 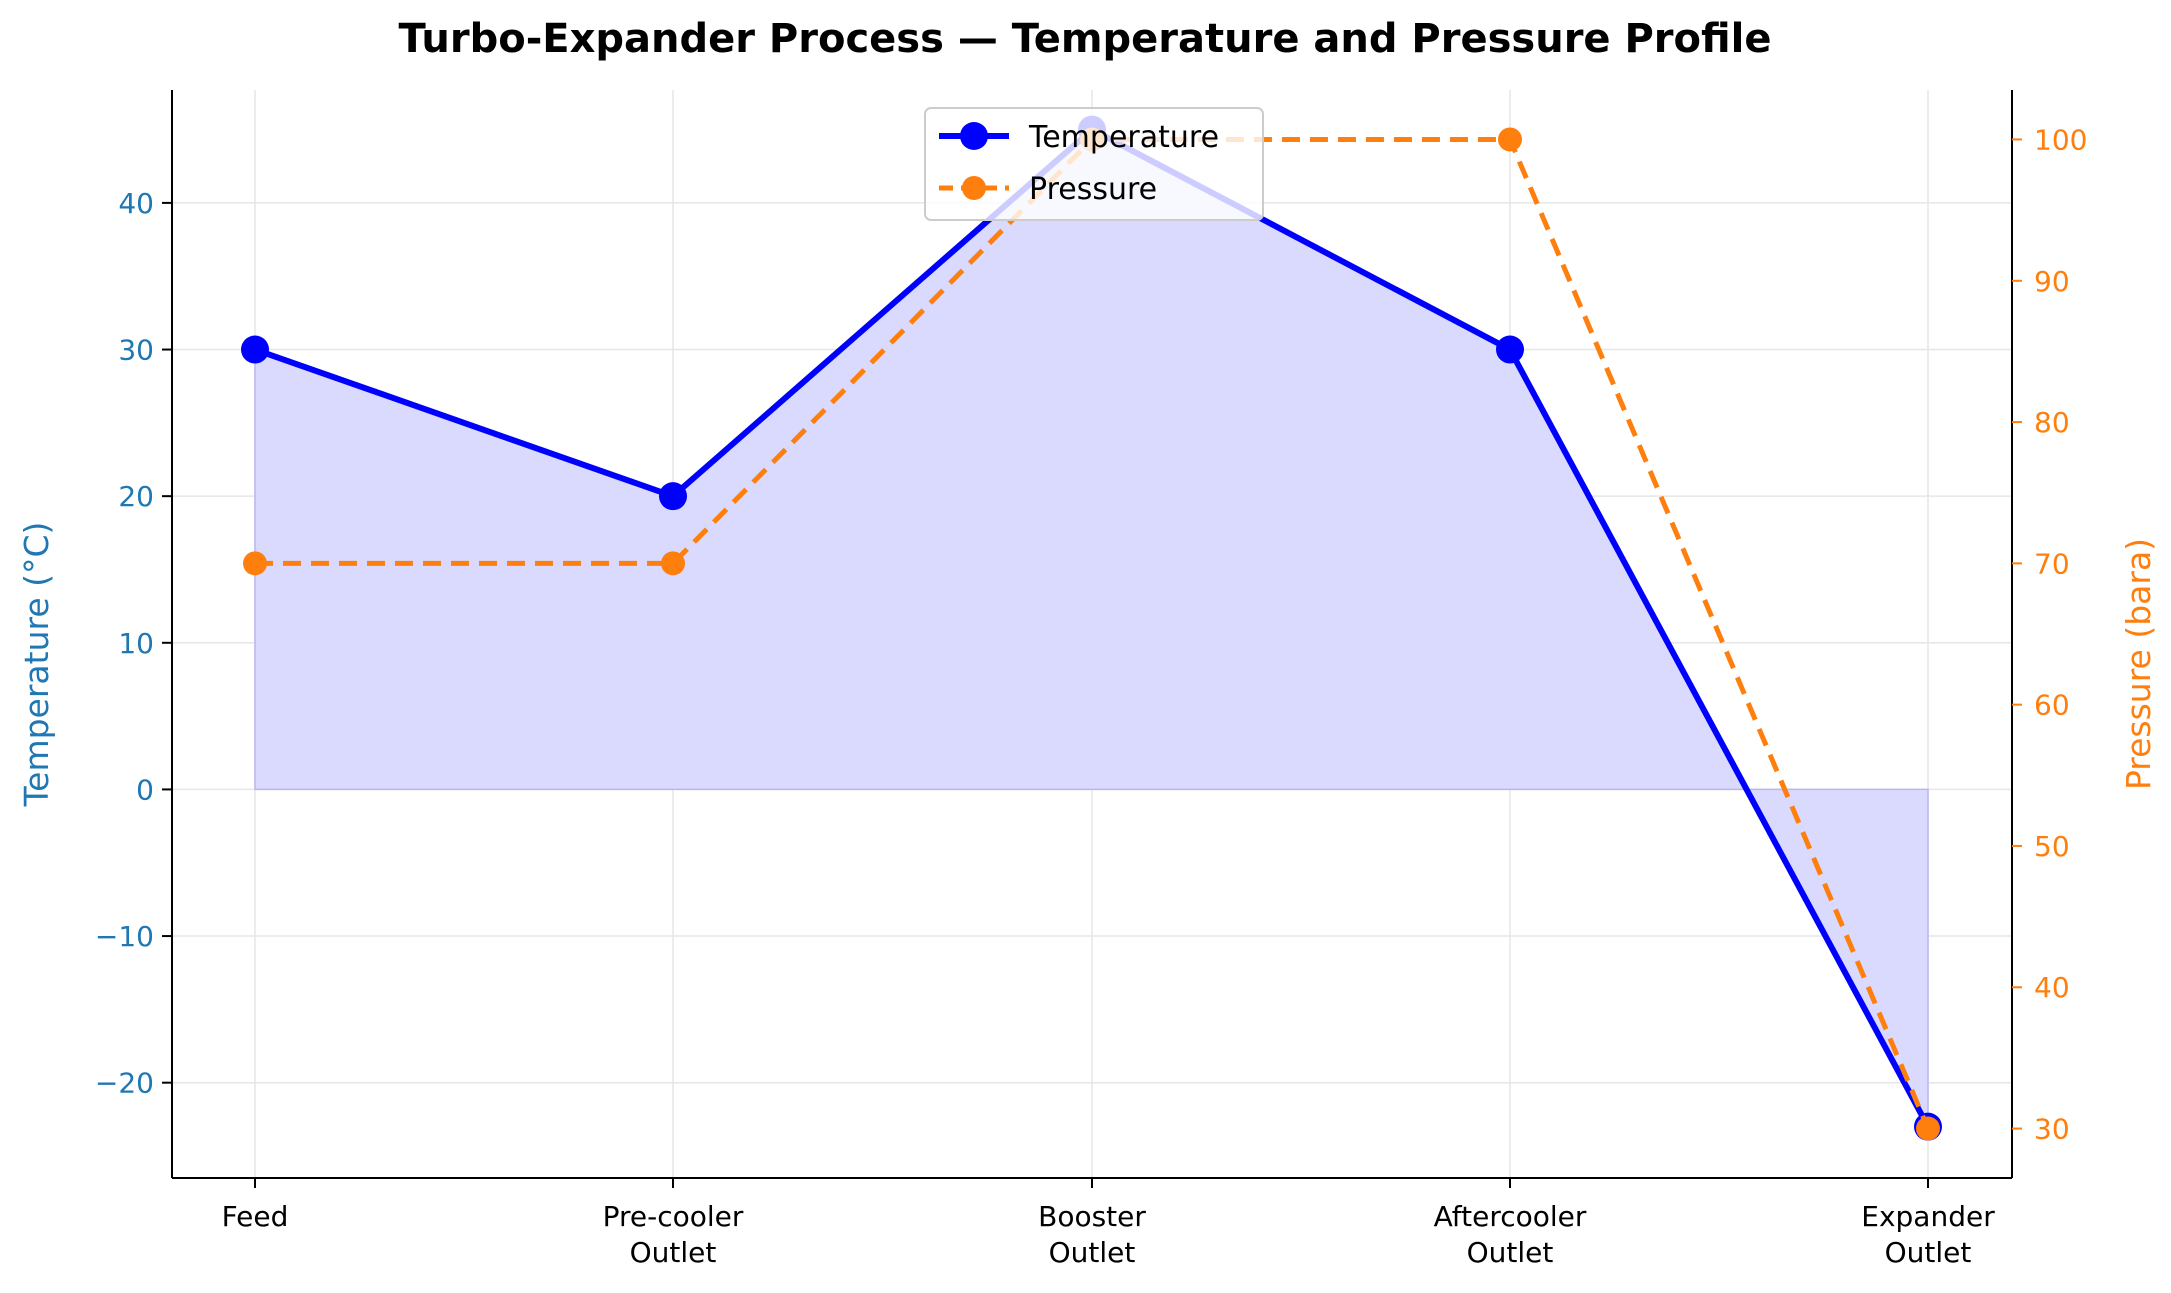 I want to click on y-tick-label-right: 70, so click(x=2052, y=563).